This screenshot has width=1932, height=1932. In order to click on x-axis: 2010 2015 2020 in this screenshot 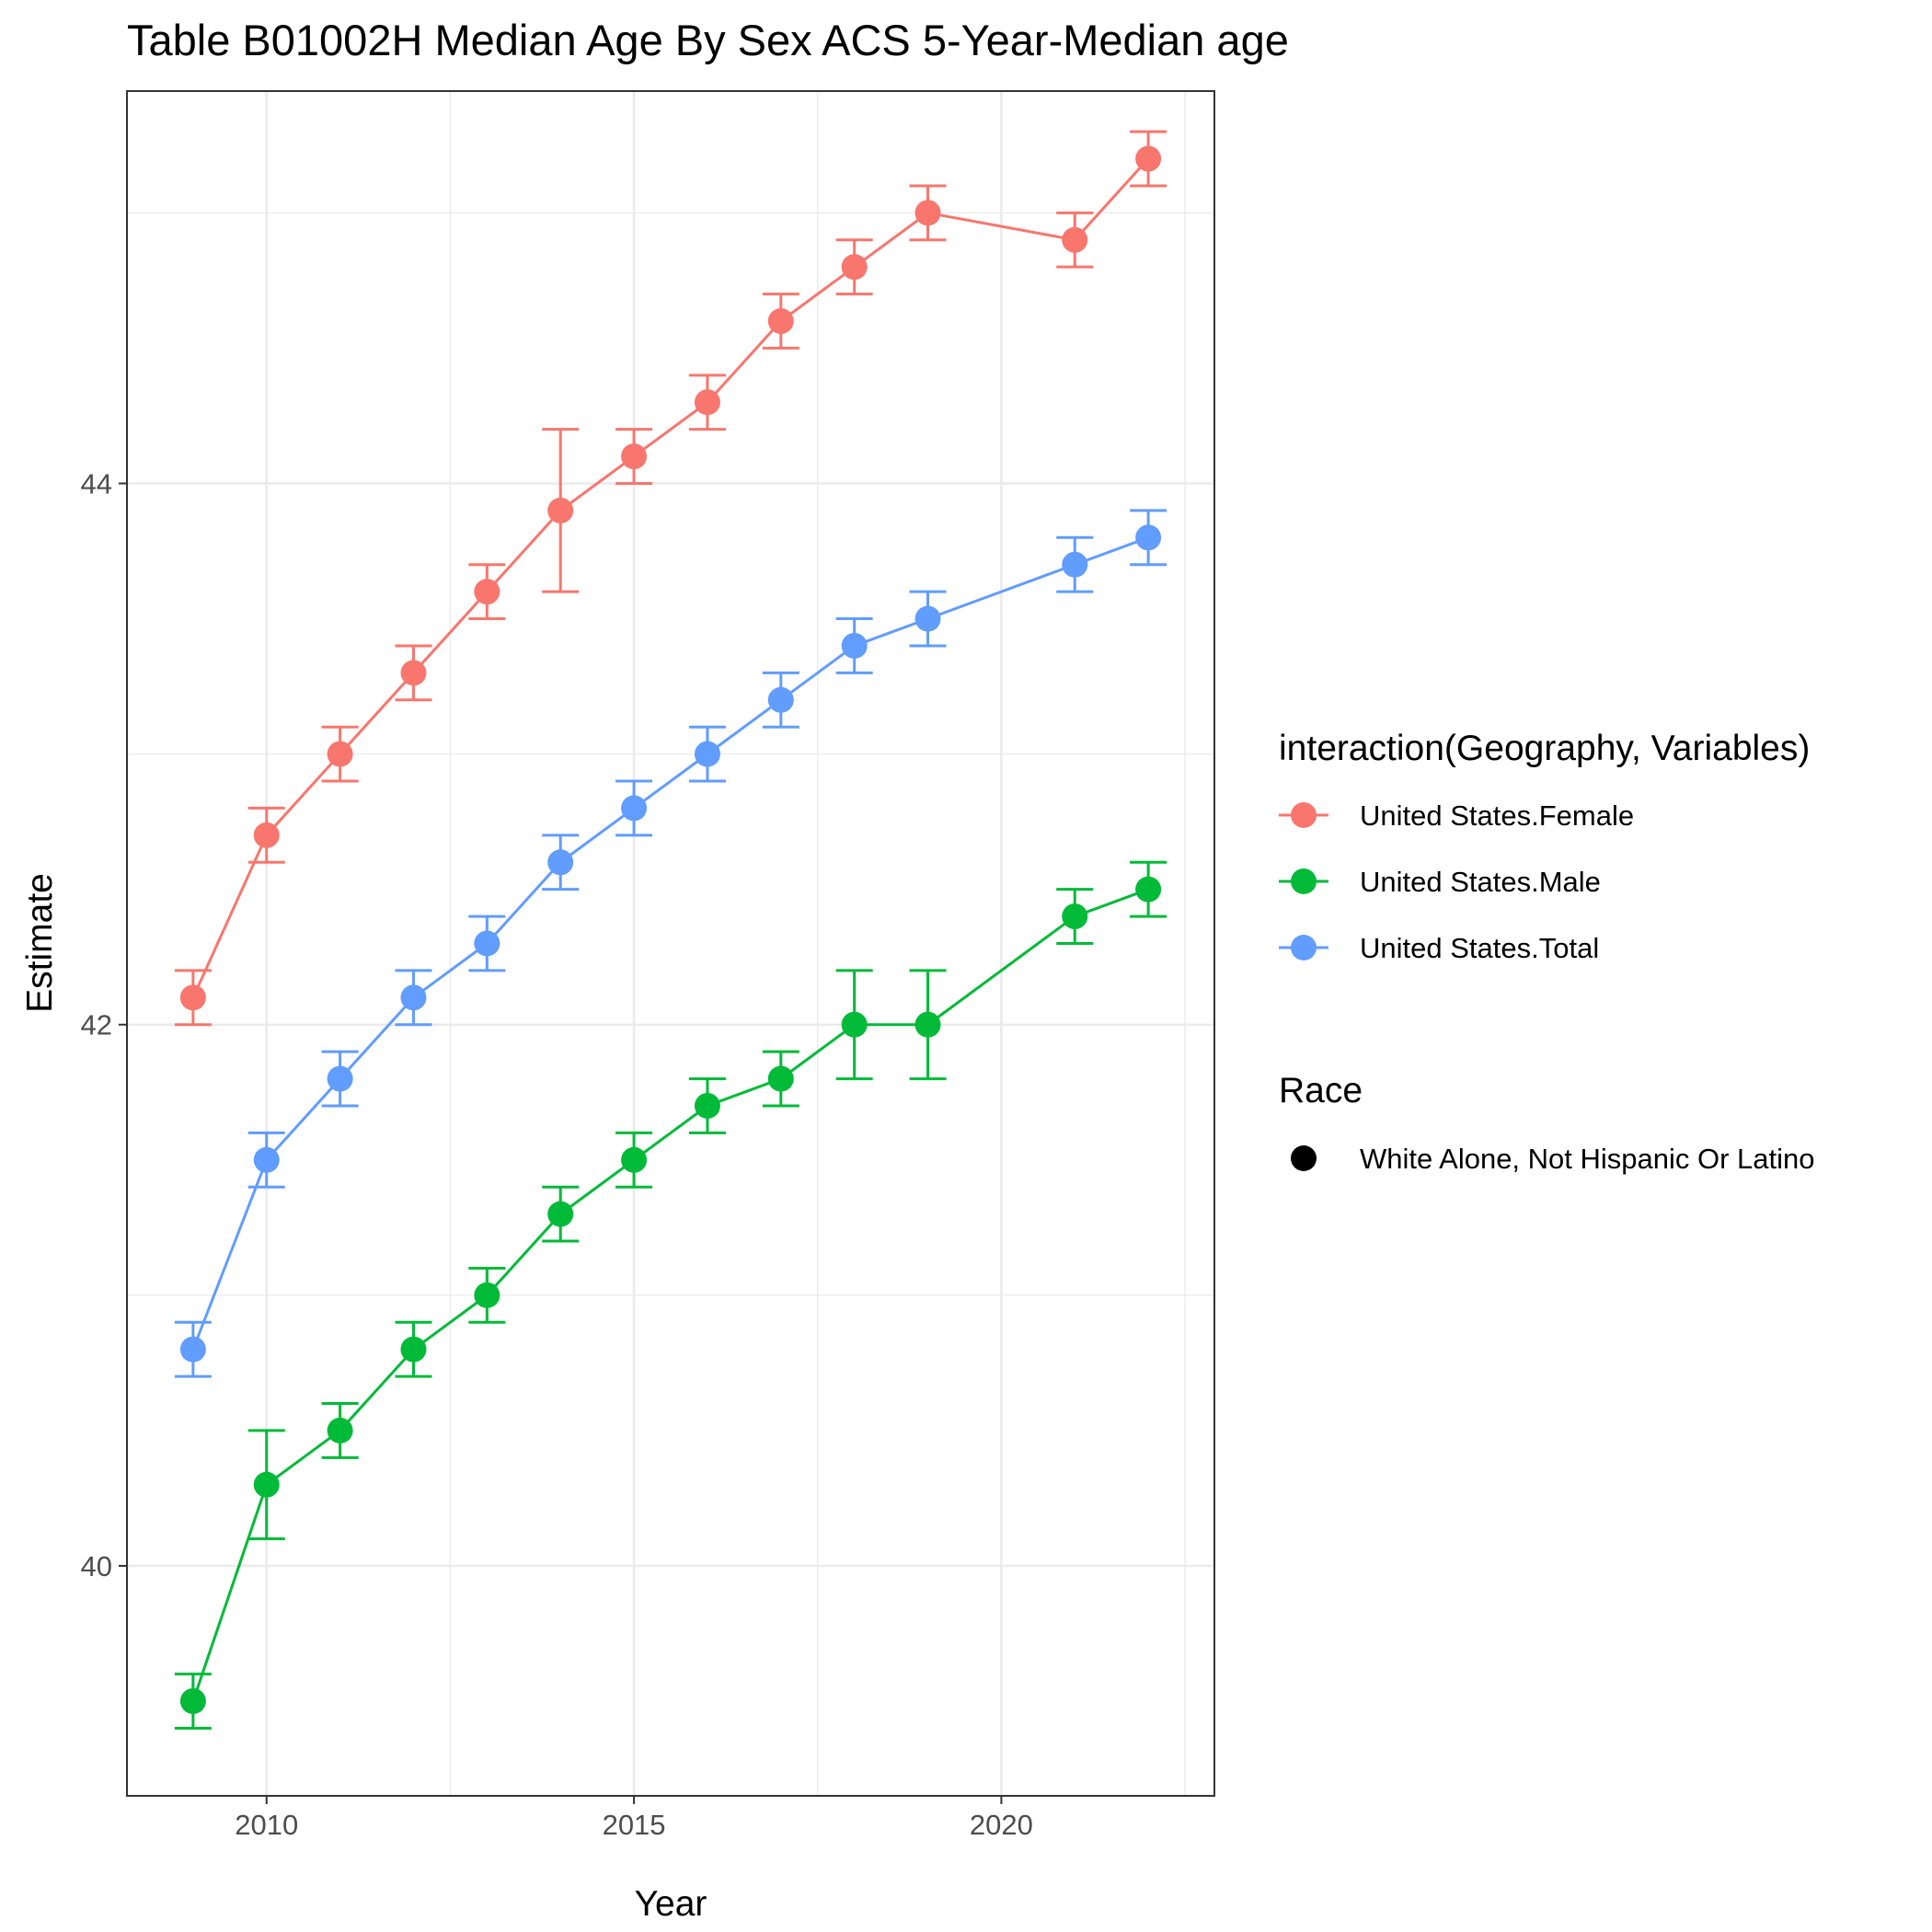, I will do `click(634, 1818)`.